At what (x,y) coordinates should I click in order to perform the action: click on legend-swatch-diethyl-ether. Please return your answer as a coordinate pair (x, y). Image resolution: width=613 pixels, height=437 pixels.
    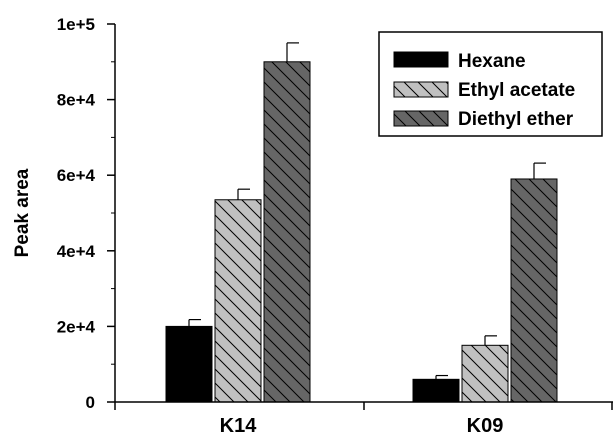
    Looking at the image, I should click on (421, 118).